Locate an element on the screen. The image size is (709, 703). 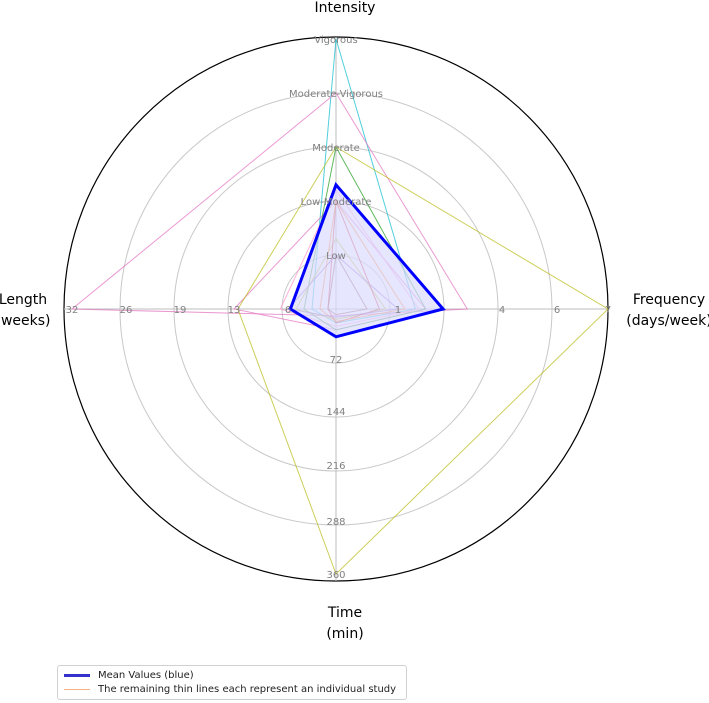
axis-title-intensity-line-0: Intensity is located at coordinates (345, 8).